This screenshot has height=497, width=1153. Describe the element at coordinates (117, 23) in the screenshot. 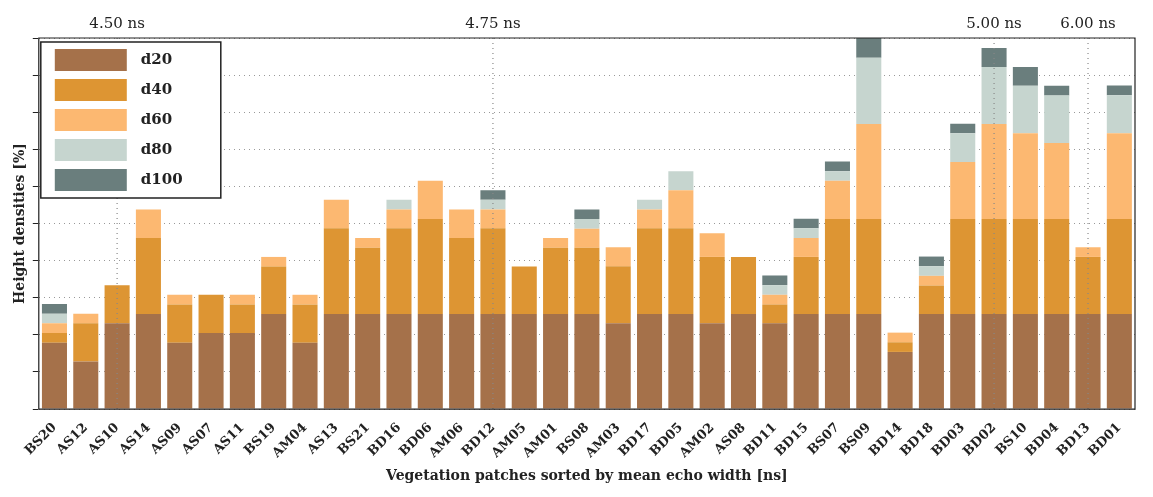

I see `ref-line-label: 4.50 ns` at that location.